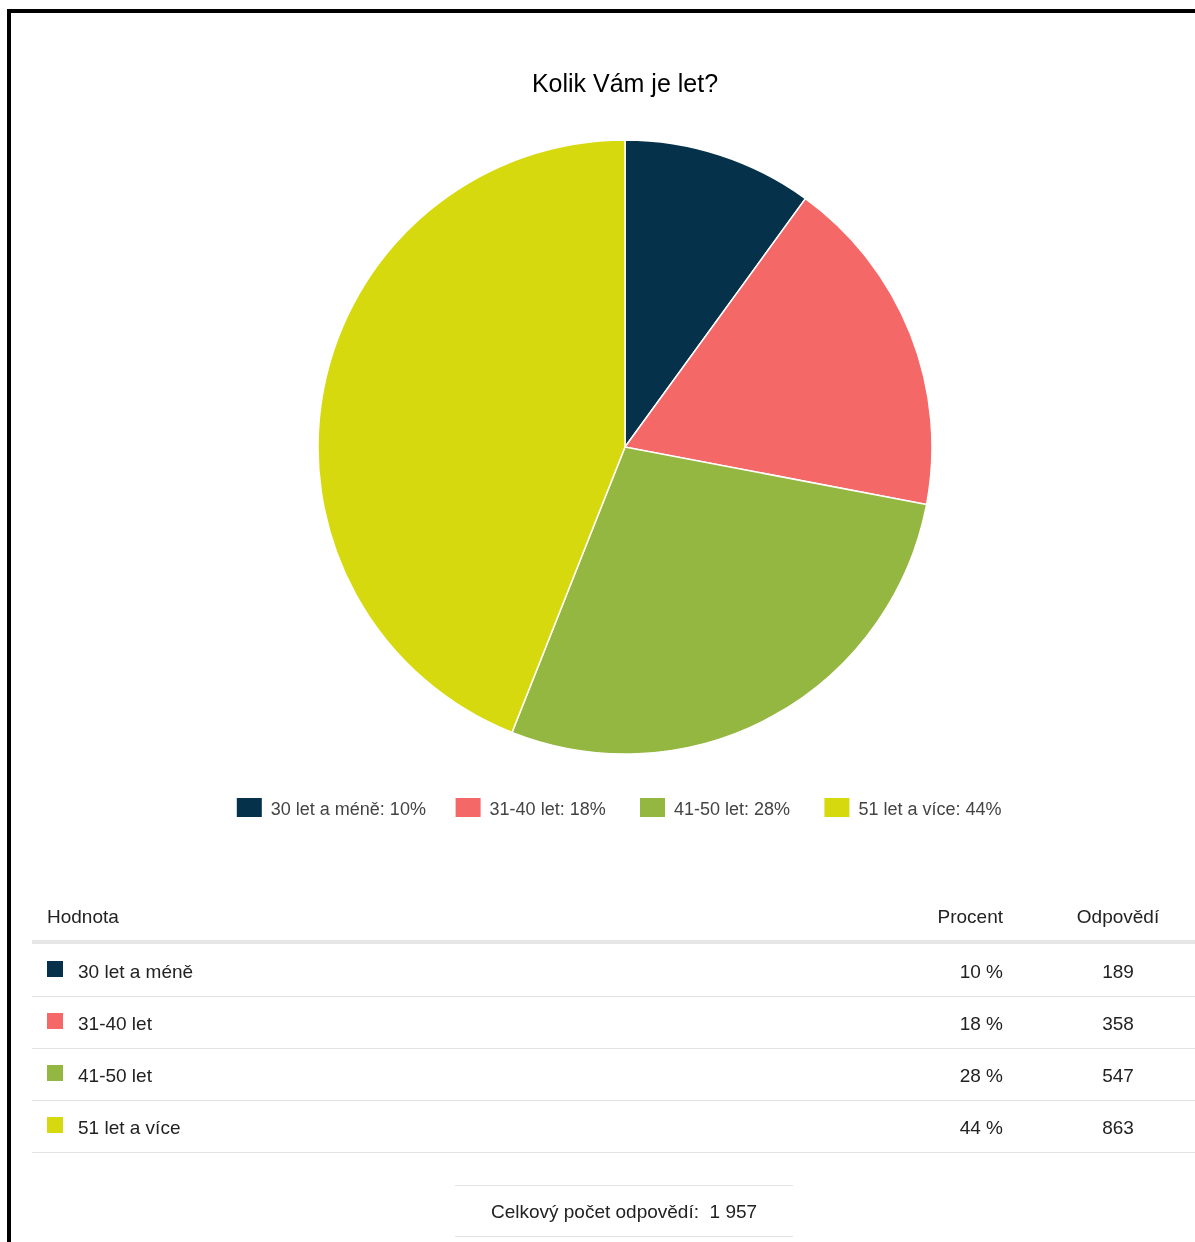  What do you see at coordinates (732, 809) in the screenshot?
I see `legend-label: 41-50 let: 28%` at bounding box center [732, 809].